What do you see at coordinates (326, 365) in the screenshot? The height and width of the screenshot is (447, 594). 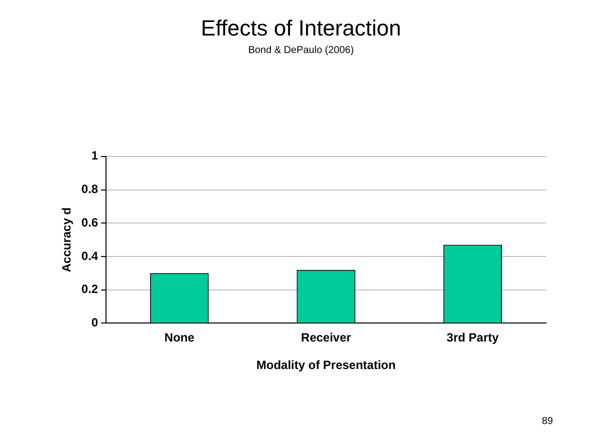 I see `x-axis-title: Modality of Presentation` at bounding box center [326, 365].